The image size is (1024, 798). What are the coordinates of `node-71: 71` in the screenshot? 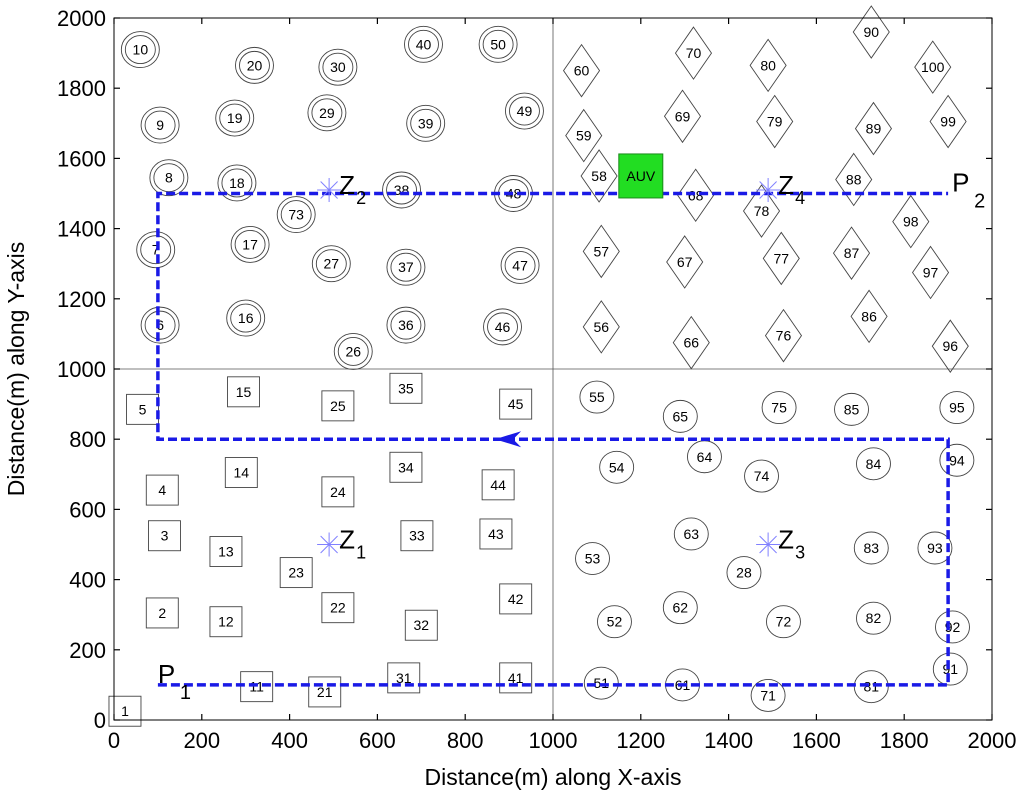 It's located at (768, 695).